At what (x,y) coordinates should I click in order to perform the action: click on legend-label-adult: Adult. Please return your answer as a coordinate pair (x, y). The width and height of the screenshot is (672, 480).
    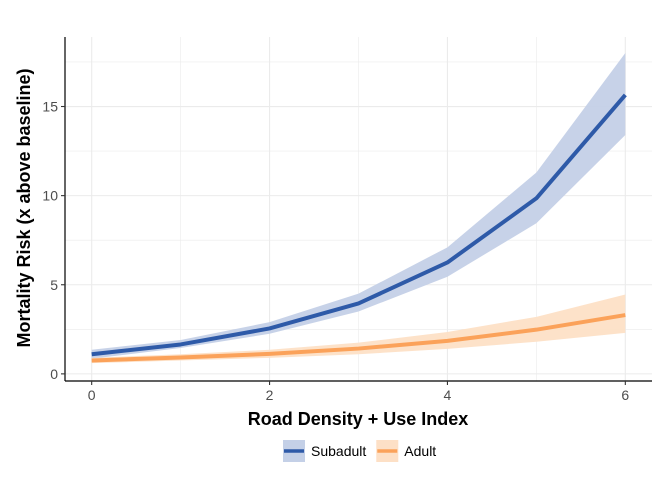
    Looking at the image, I should click on (420, 451).